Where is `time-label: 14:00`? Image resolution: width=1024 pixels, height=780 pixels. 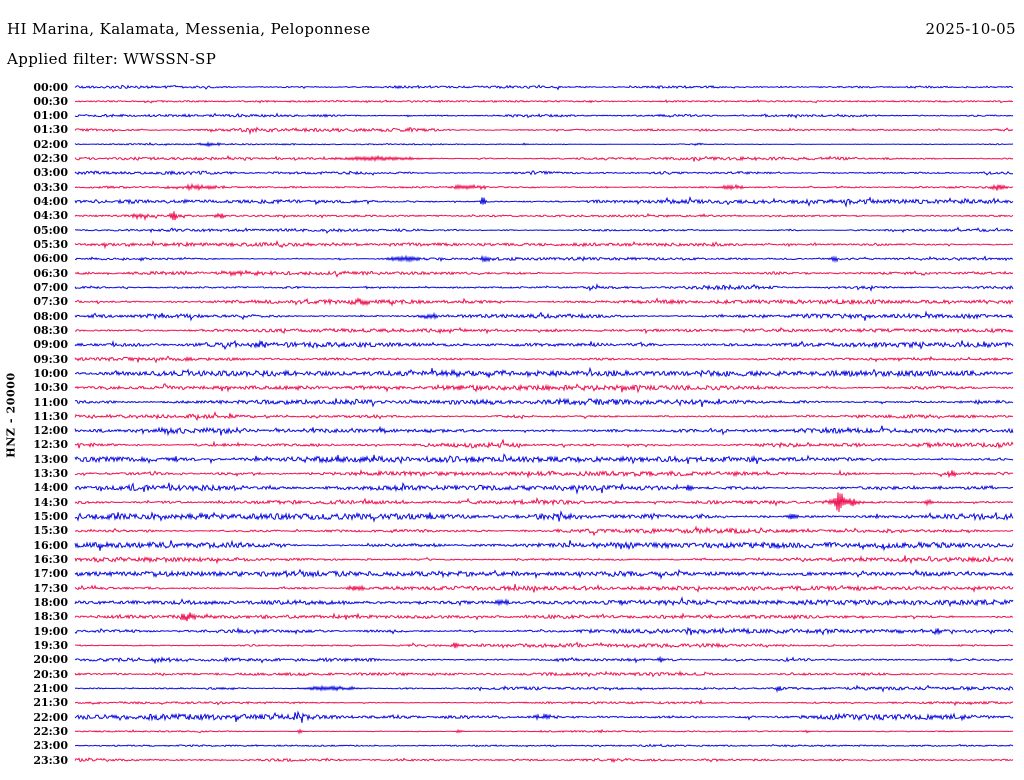 time-label: 14:00 is located at coordinates (50, 488).